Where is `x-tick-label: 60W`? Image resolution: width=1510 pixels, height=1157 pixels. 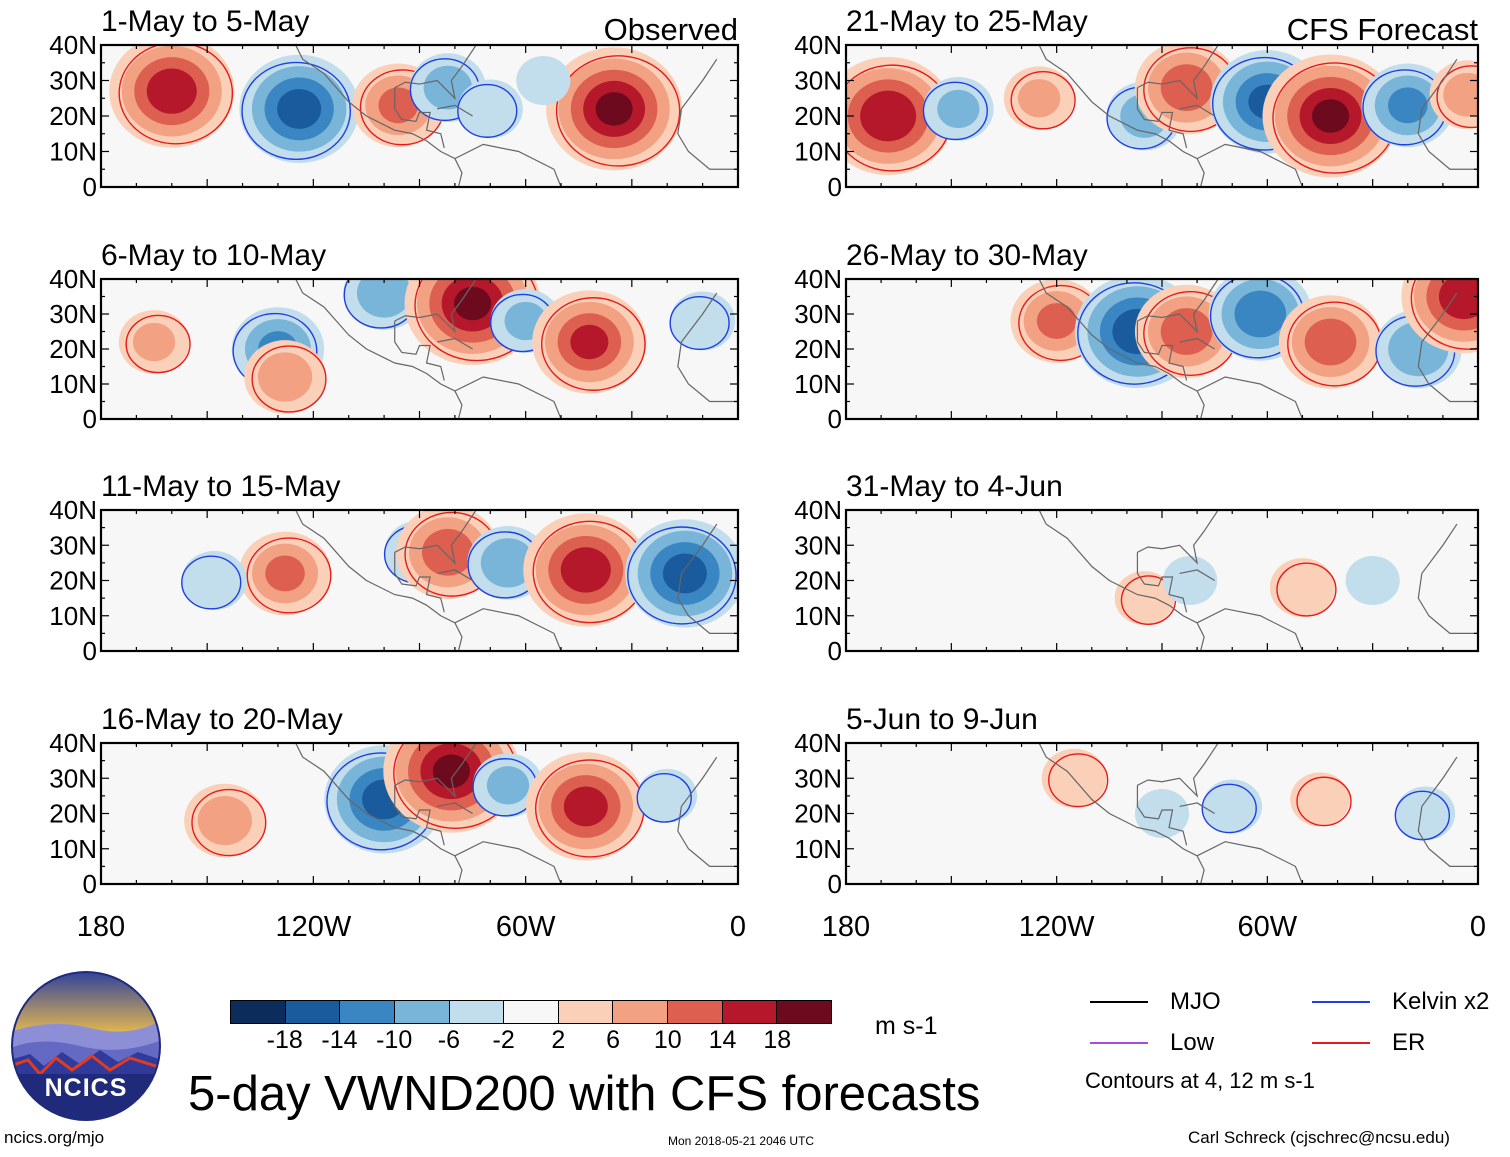 x-tick-label: 60W is located at coordinates (526, 927).